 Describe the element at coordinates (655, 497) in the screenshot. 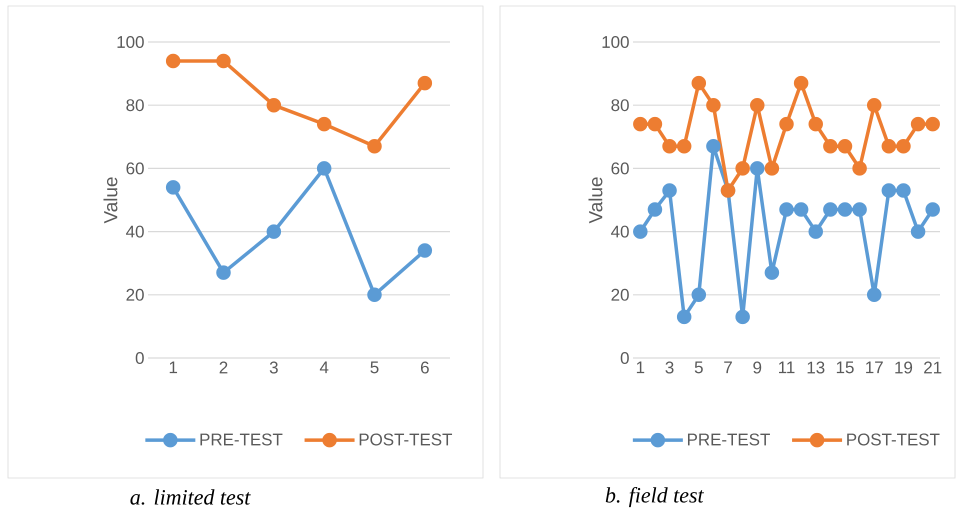

I see `text: b. field test` at that location.